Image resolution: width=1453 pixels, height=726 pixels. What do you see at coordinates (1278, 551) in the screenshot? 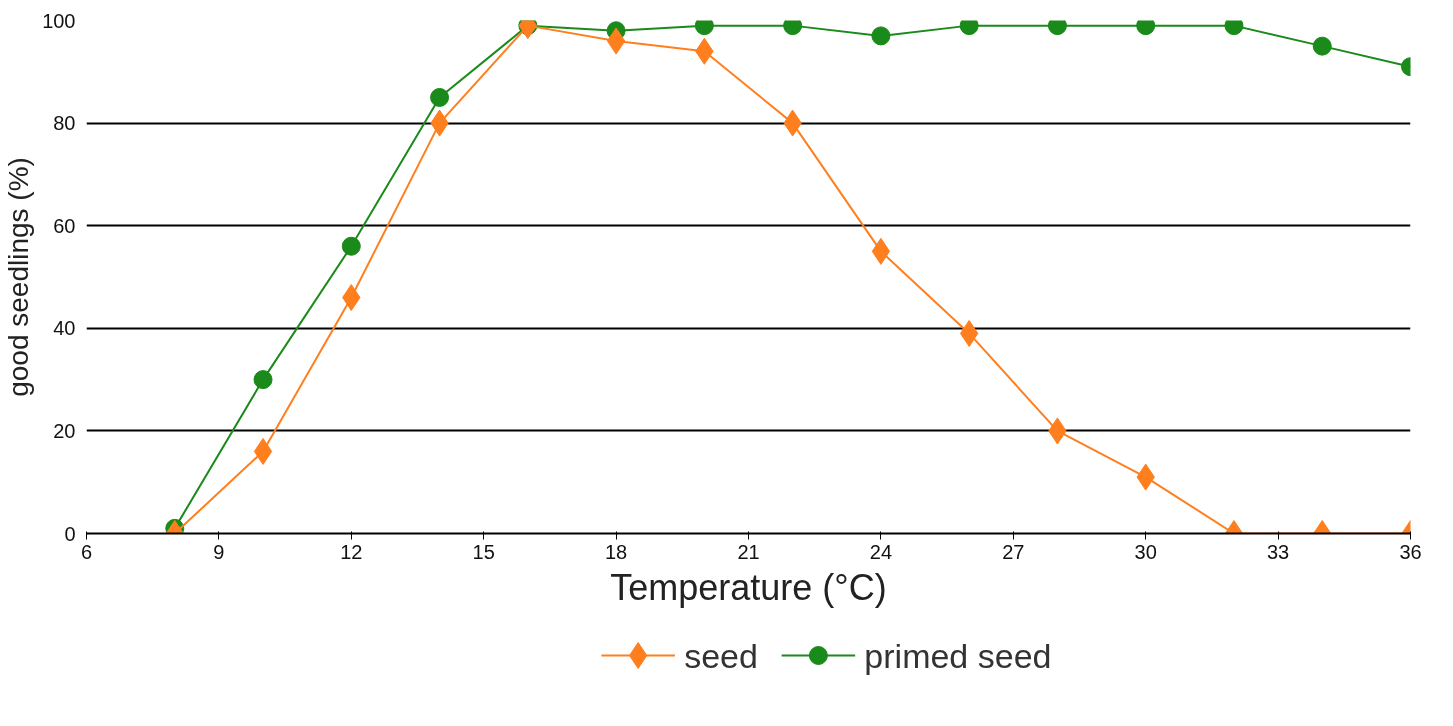
I see `x-tick-label: 33` at bounding box center [1278, 551].